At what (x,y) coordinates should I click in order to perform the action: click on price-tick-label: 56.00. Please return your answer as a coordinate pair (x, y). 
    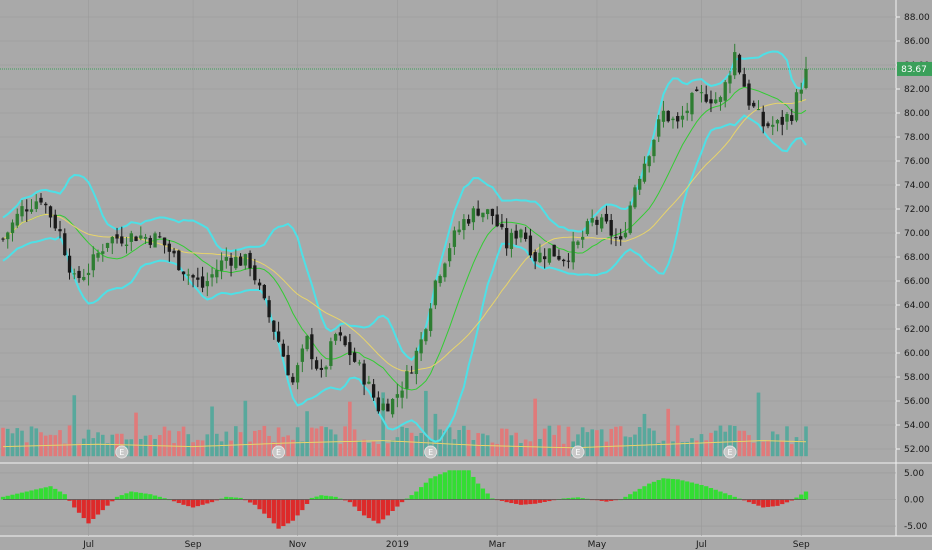
    Looking at the image, I should click on (917, 402).